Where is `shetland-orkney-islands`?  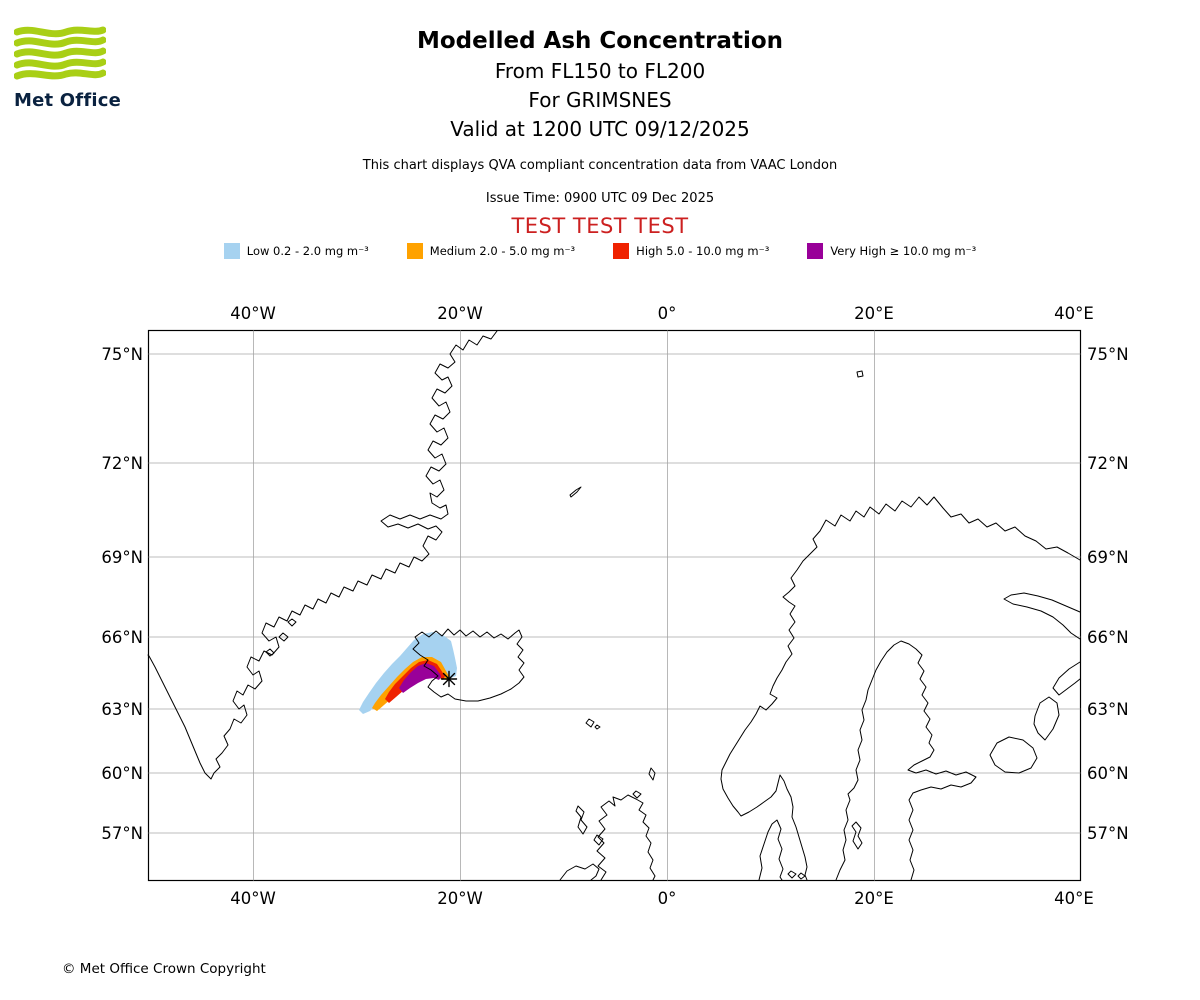 shetland-orkney-islands is located at coordinates (644, 783).